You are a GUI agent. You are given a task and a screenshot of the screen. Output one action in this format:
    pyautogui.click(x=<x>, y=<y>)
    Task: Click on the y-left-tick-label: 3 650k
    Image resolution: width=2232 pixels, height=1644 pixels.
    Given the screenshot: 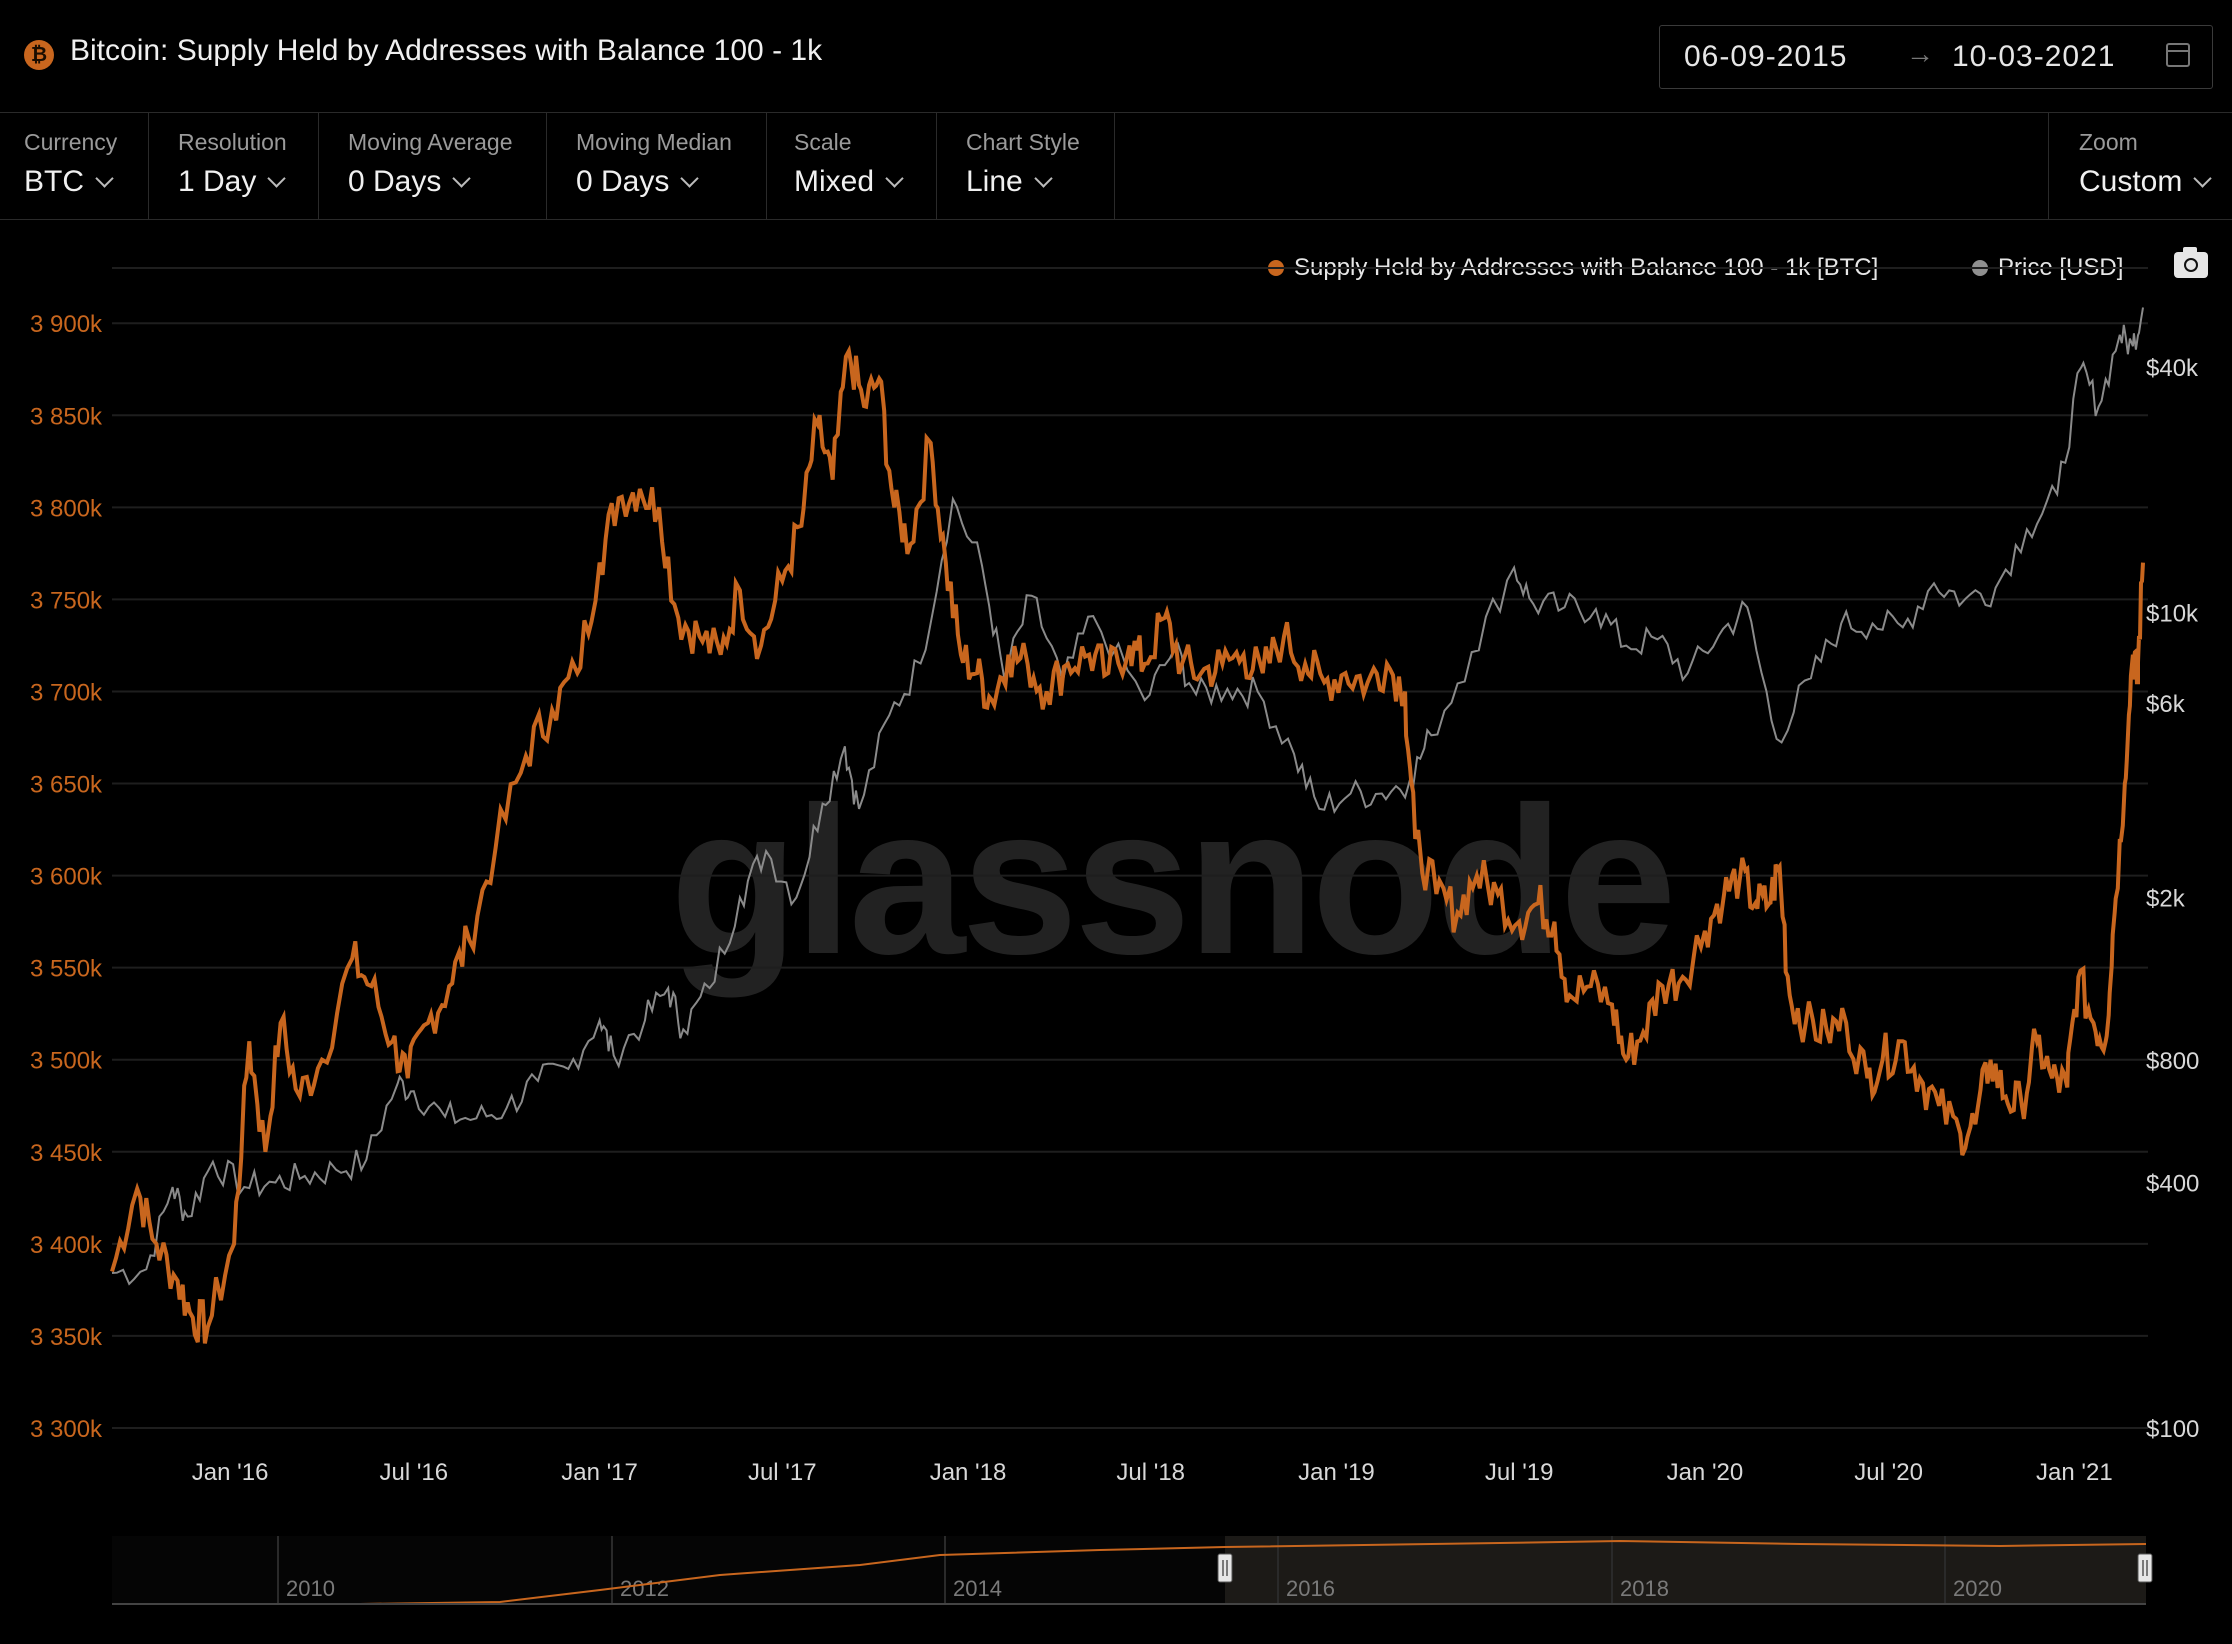 What is the action you would take?
    pyautogui.click(x=66, y=785)
    